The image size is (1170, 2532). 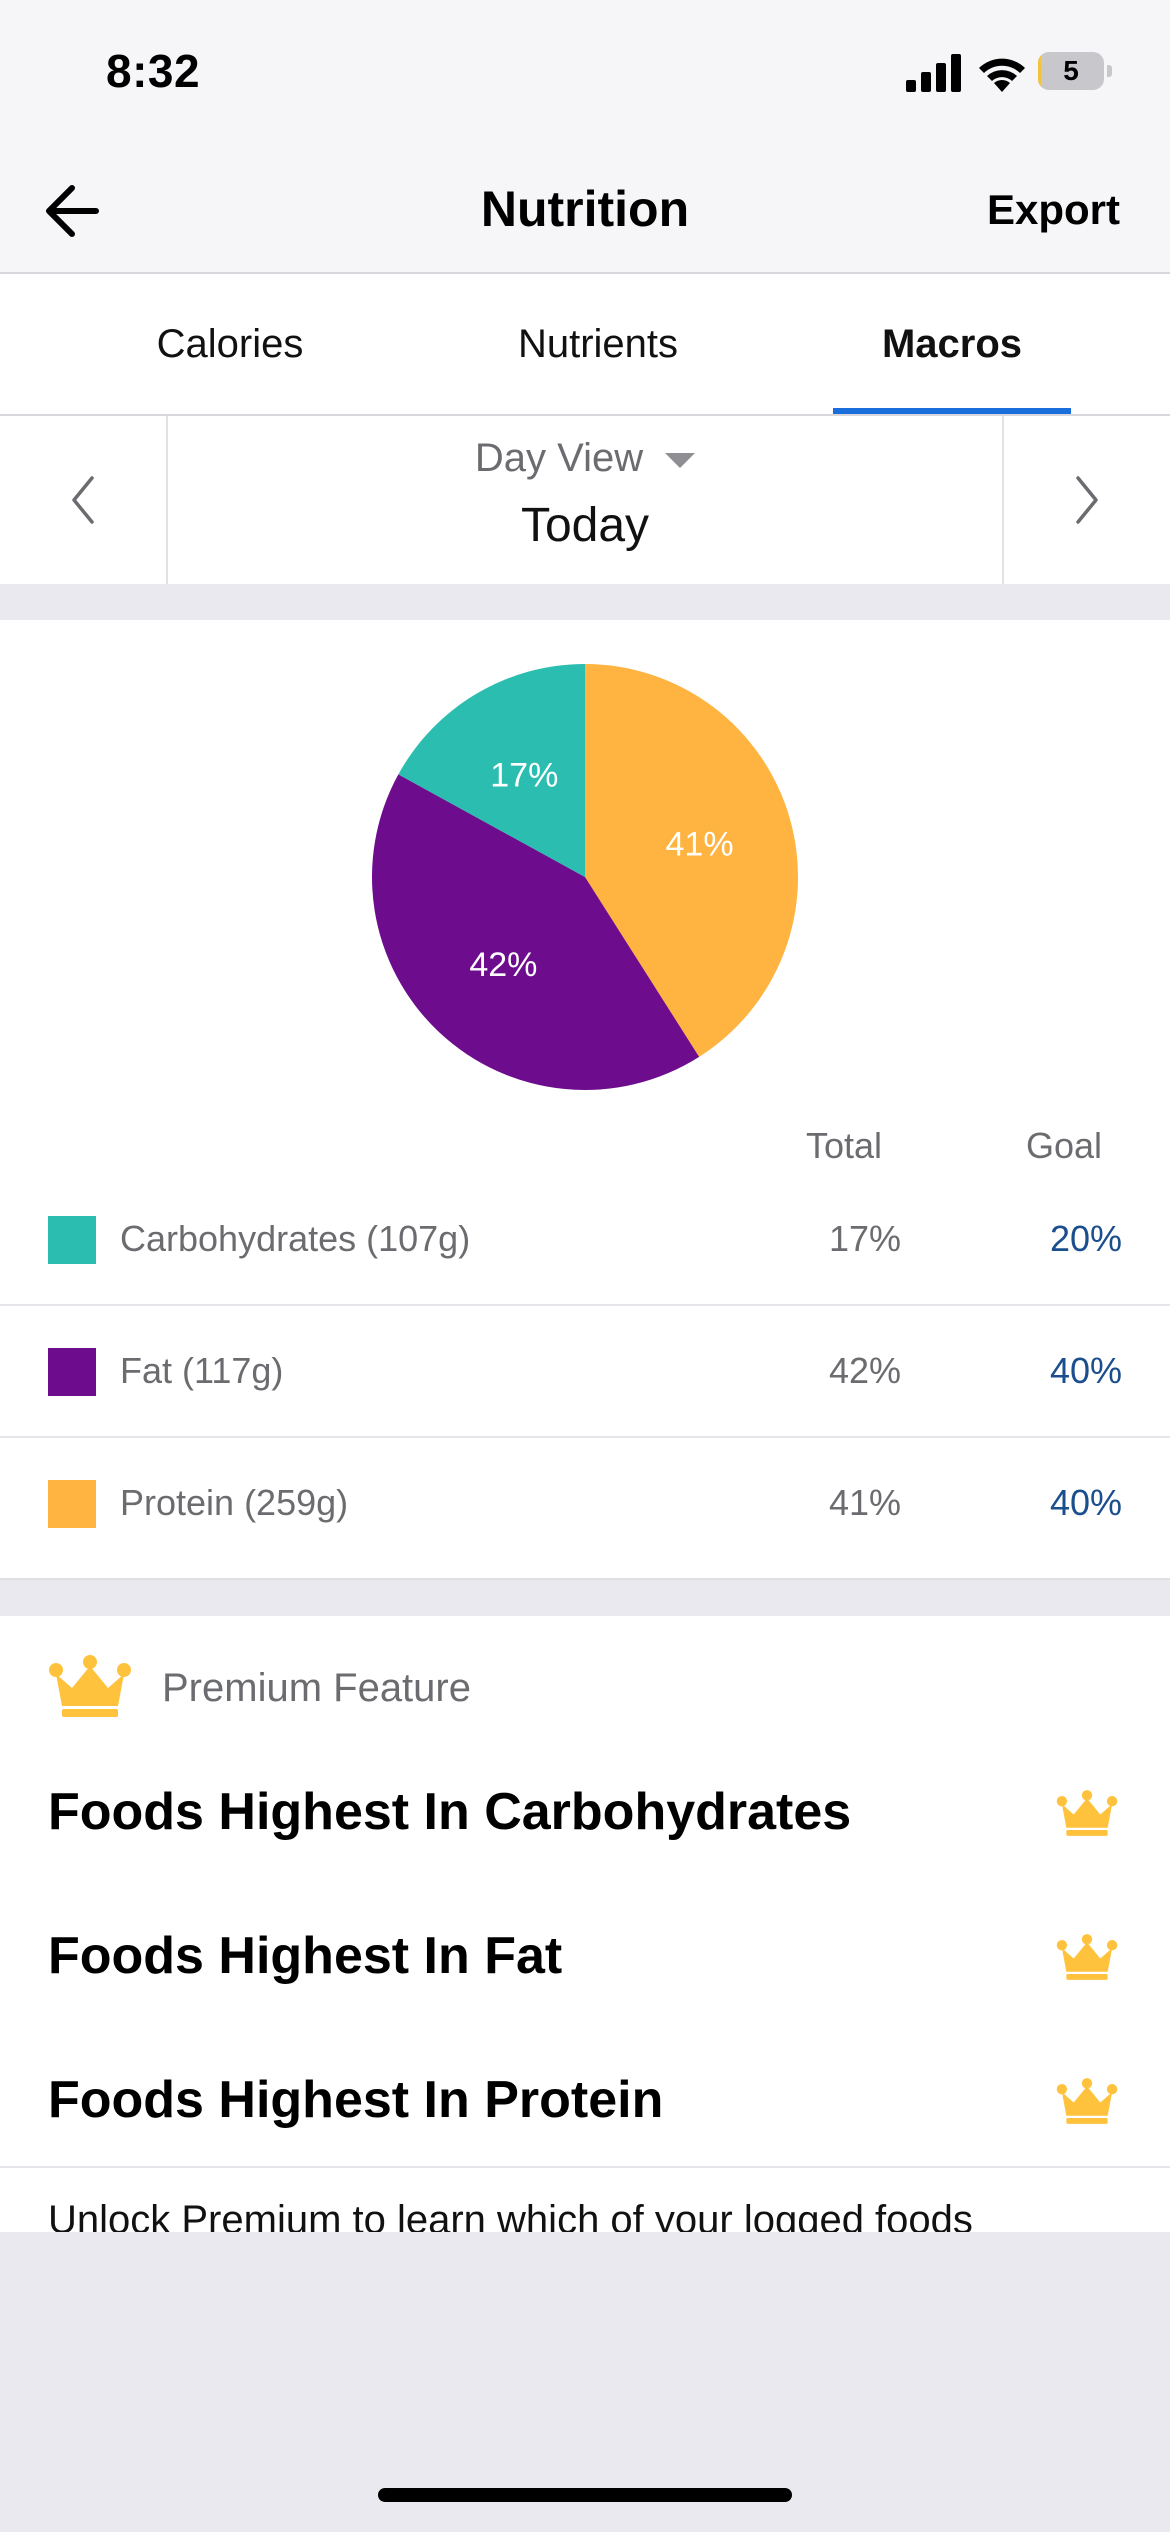 What do you see at coordinates (202, 1370) in the screenshot?
I see `macro-name: Fat (117g)` at bounding box center [202, 1370].